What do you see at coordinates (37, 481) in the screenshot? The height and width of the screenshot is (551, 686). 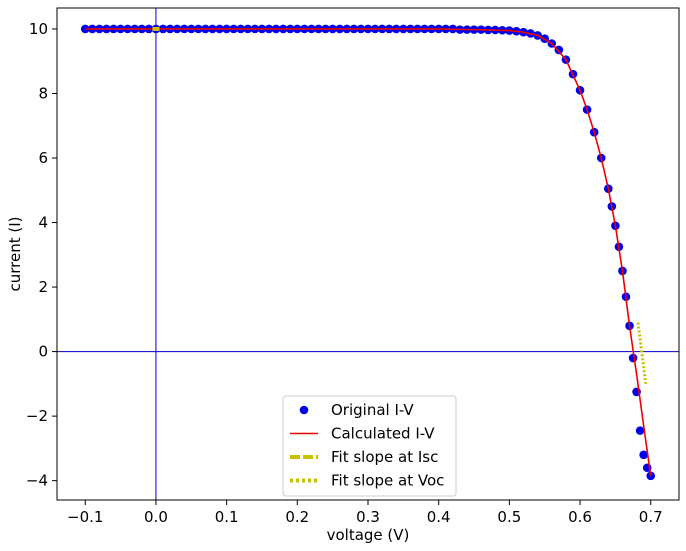 I see `y-tick-label: −4` at bounding box center [37, 481].